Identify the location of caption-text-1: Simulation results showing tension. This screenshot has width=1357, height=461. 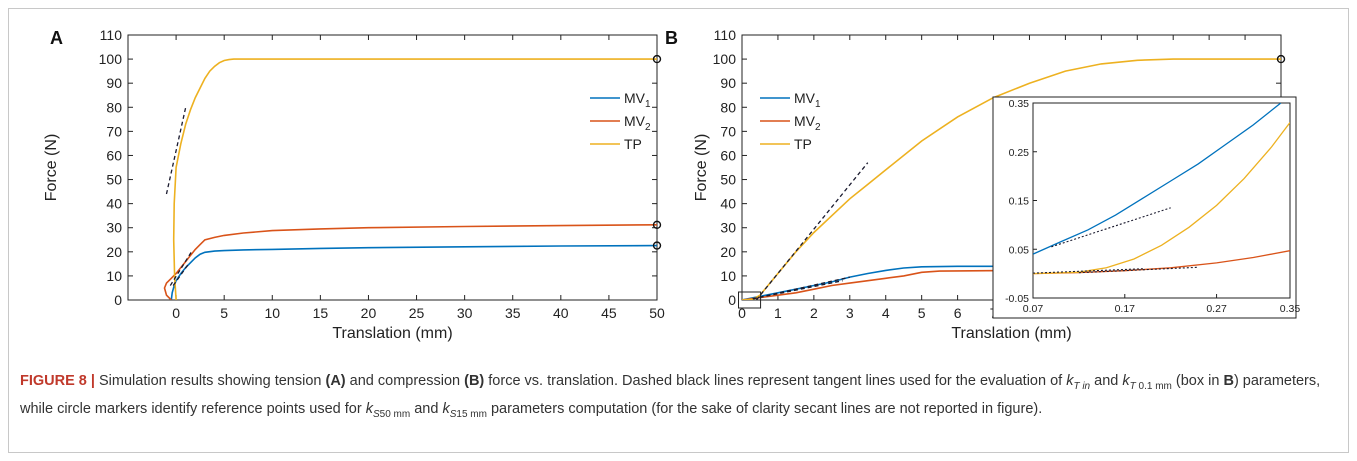
(210, 381).